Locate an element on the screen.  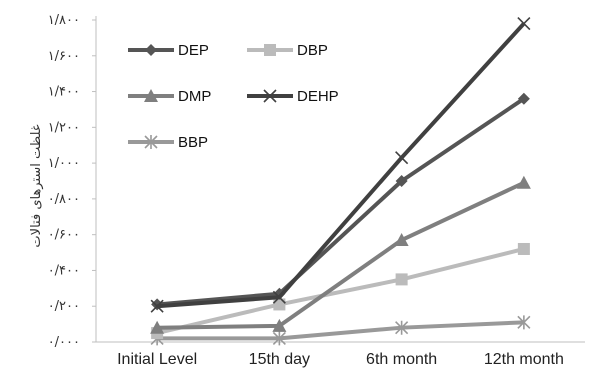
legend: DEP DBP DMP DEHP BBP is located at coordinates (233, 96).